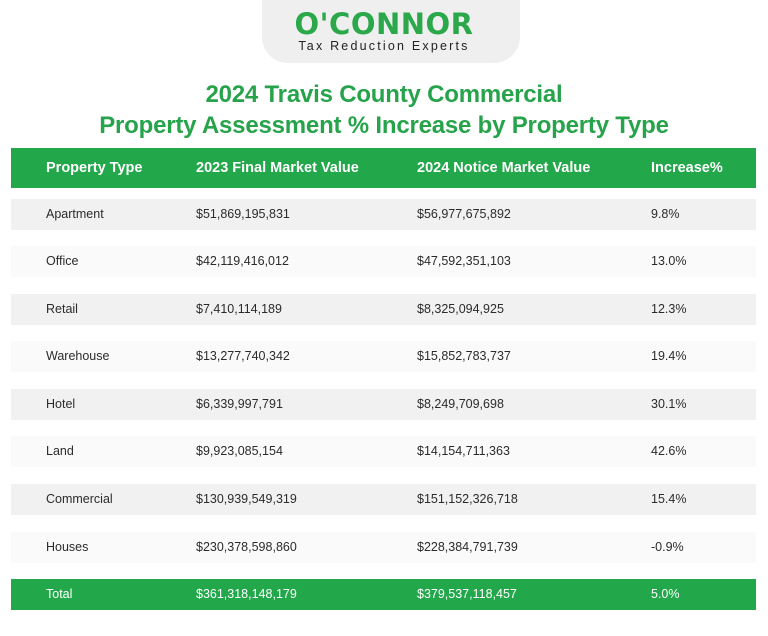  I want to click on cell-2024-value: $228,384,791,739, so click(467, 547).